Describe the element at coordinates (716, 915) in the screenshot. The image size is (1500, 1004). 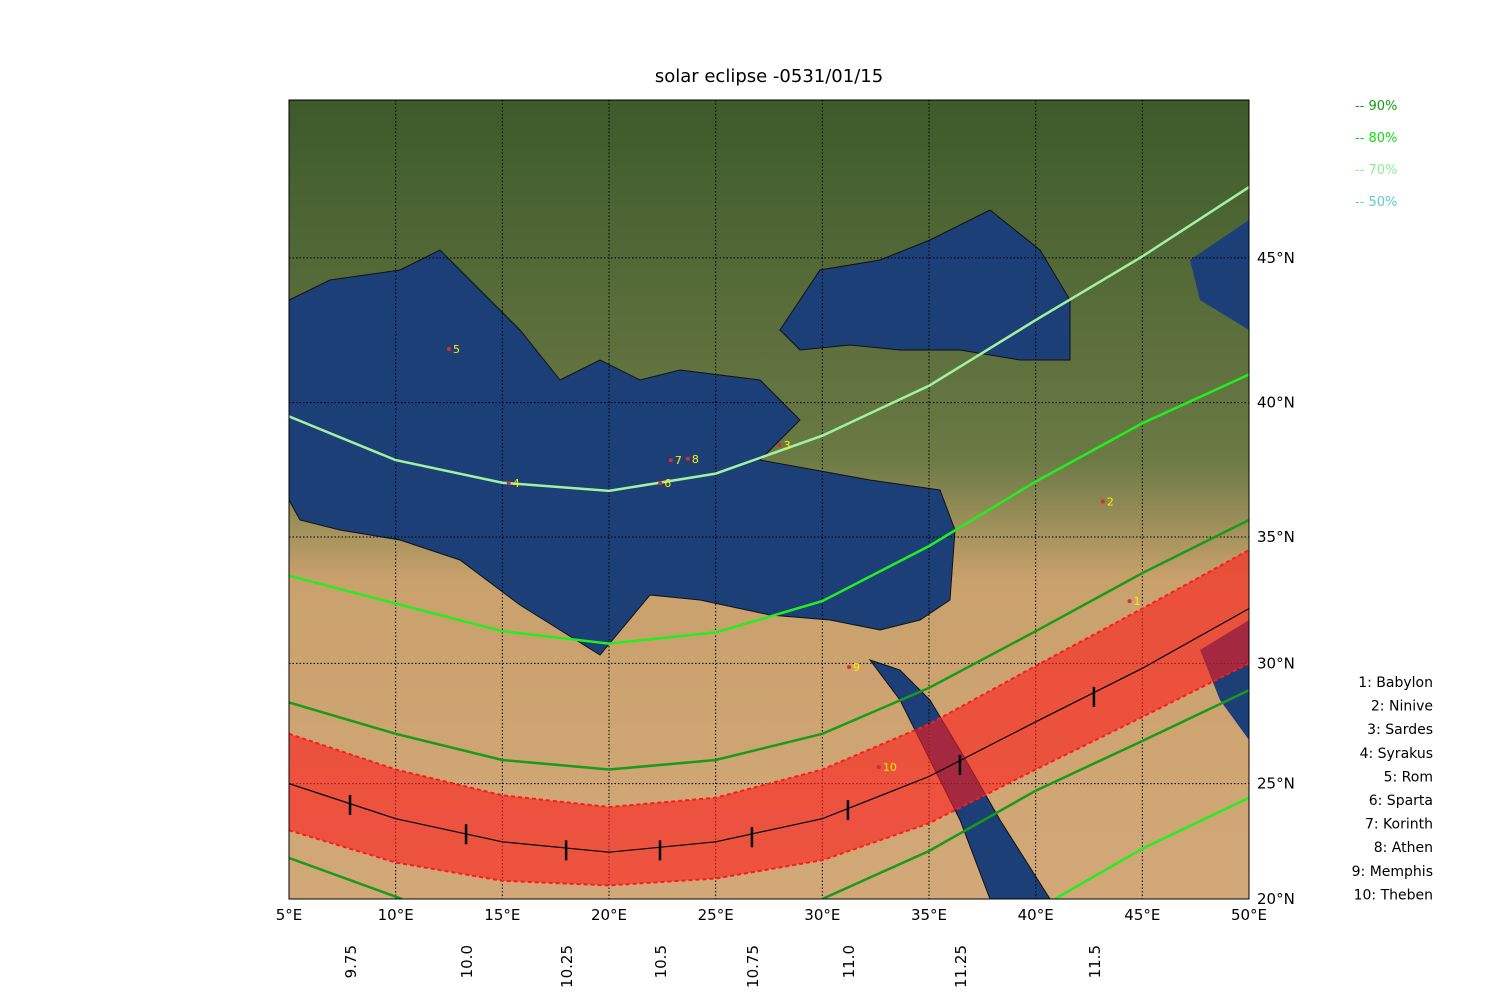
I see `x-tick-label: 25°E` at that location.